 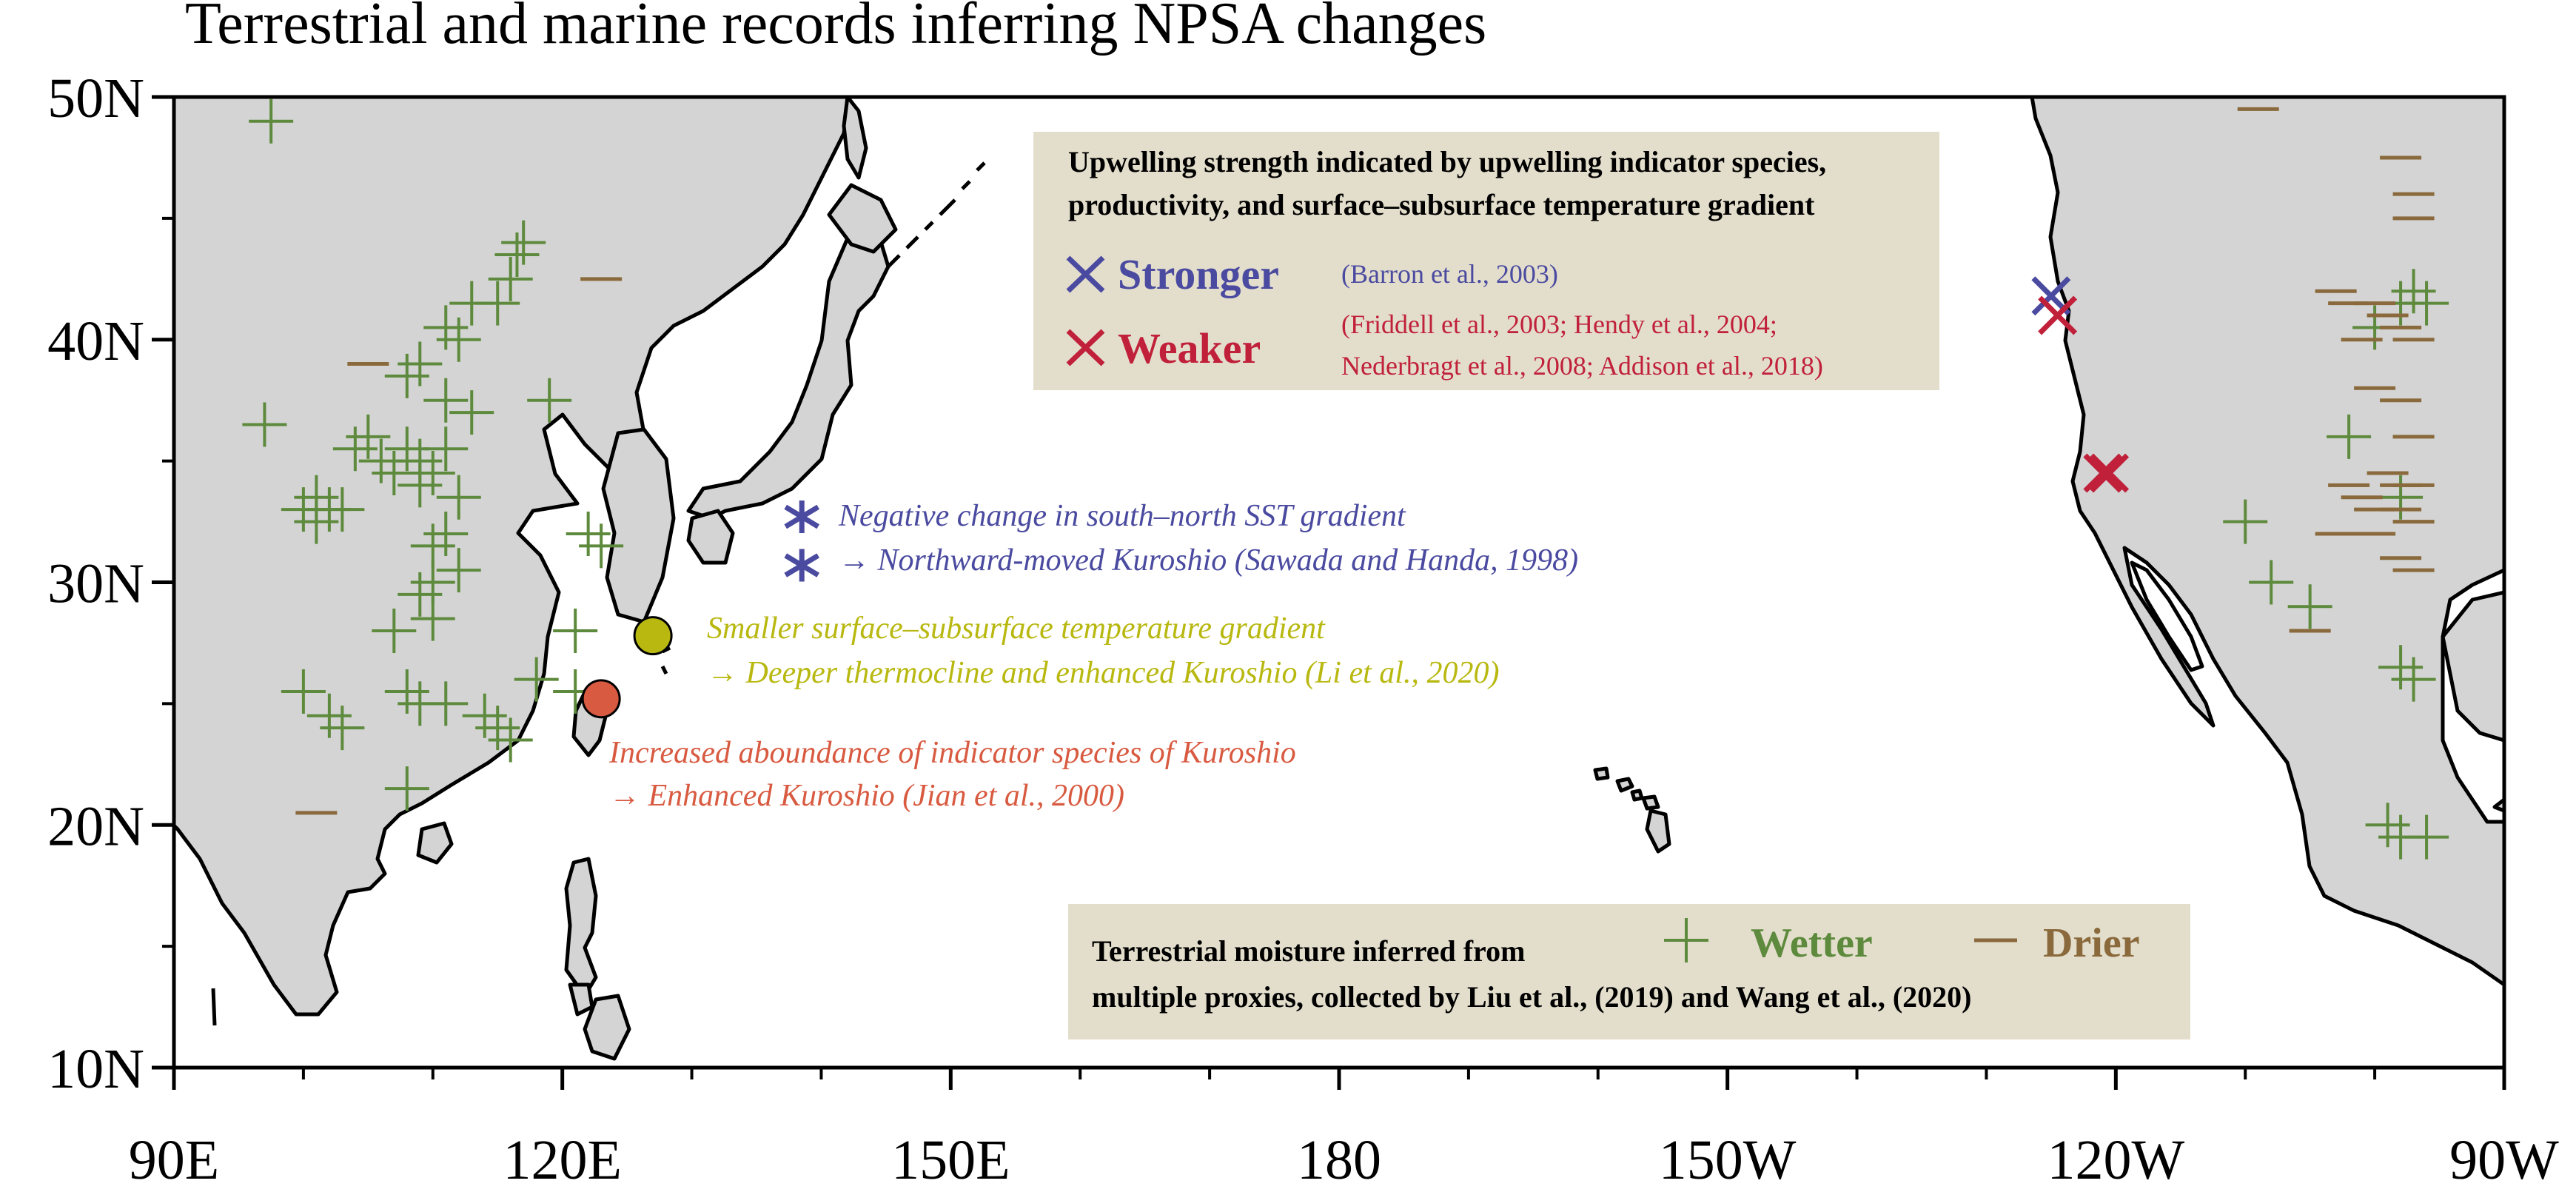 What do you see at coordinates (788, 359) in the screenshot?
I see `japan` at bounding box center [788, 359].